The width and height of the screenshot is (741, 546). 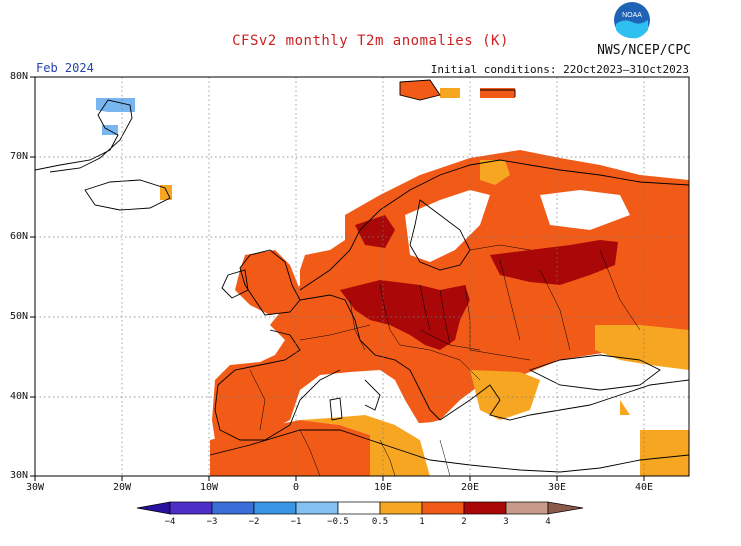 What do you see at coordinates (585, 210) in the screenshot?
I see `neutral-north` at bounding box center [585, 210].